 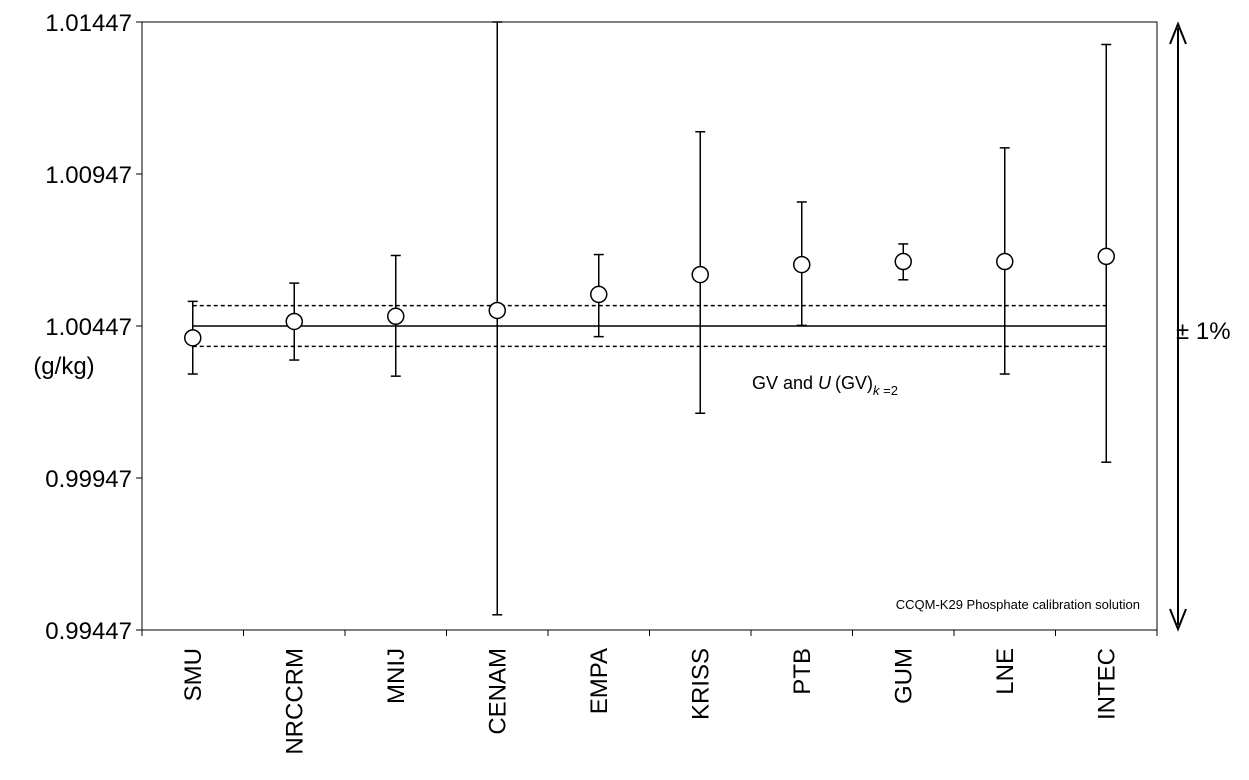 What do you see at coordinates (649, 326) in the screenshot?
I see `reference-value-group` at bounding box center [649, 326].